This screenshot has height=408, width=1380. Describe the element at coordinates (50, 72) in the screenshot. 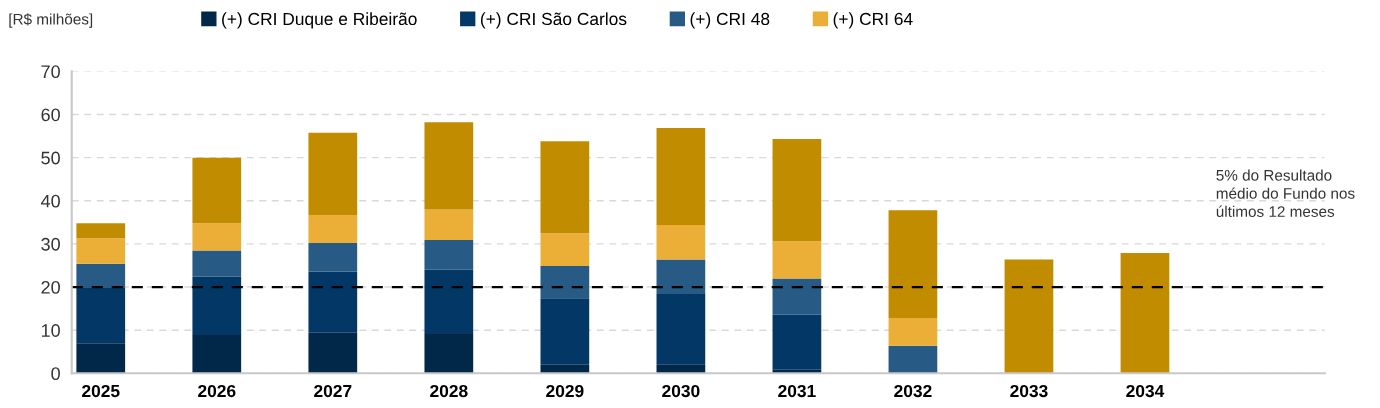

I see `y-tick-label: 70` at that location.